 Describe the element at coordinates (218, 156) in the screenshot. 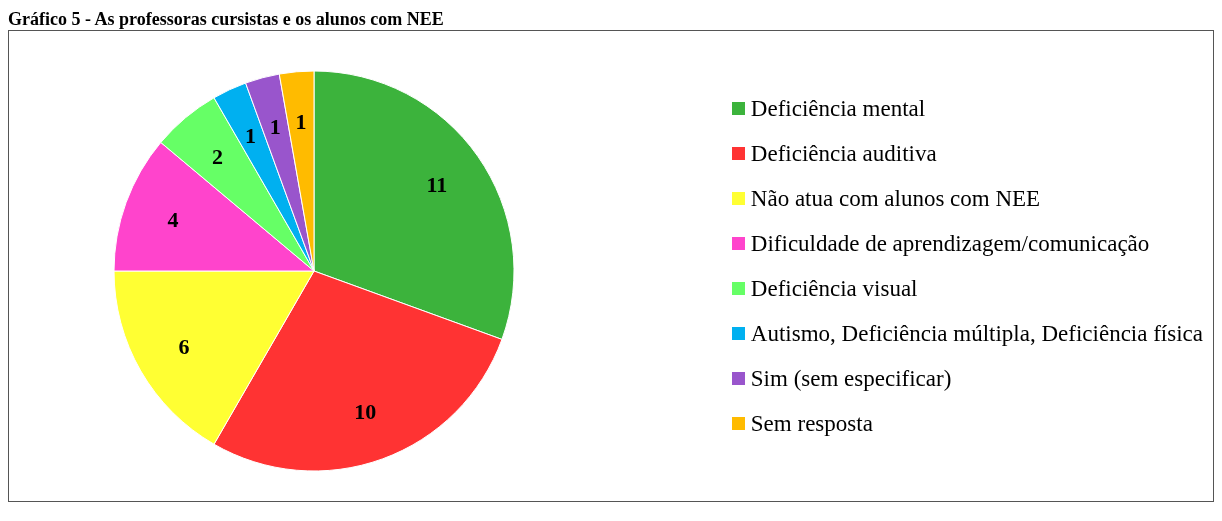

I see `data-label: 2` at that location.